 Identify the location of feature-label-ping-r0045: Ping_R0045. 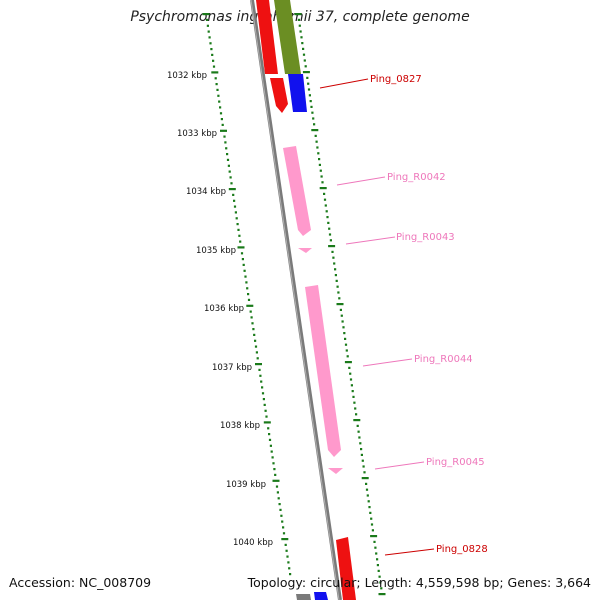
(455, 462).